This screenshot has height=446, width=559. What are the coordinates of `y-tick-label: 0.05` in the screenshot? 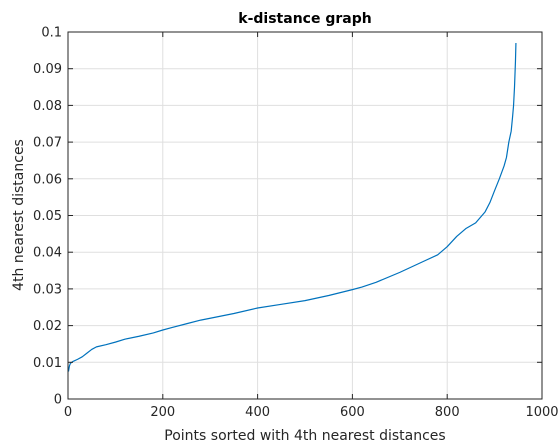 It's located at (47, 216).